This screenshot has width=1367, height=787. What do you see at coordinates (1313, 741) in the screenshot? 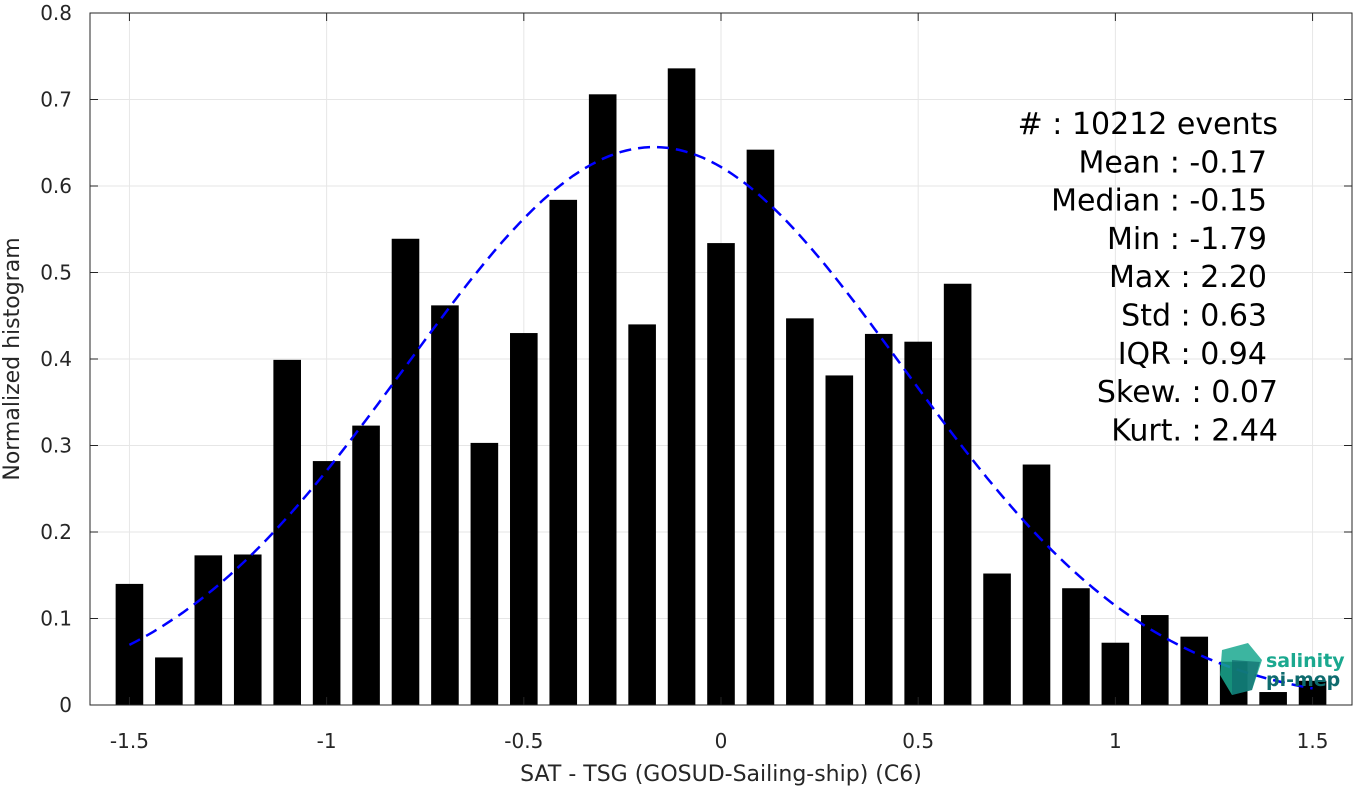
I see `x-tick-label-6: 1.5` at bounding box center [1313, 741].